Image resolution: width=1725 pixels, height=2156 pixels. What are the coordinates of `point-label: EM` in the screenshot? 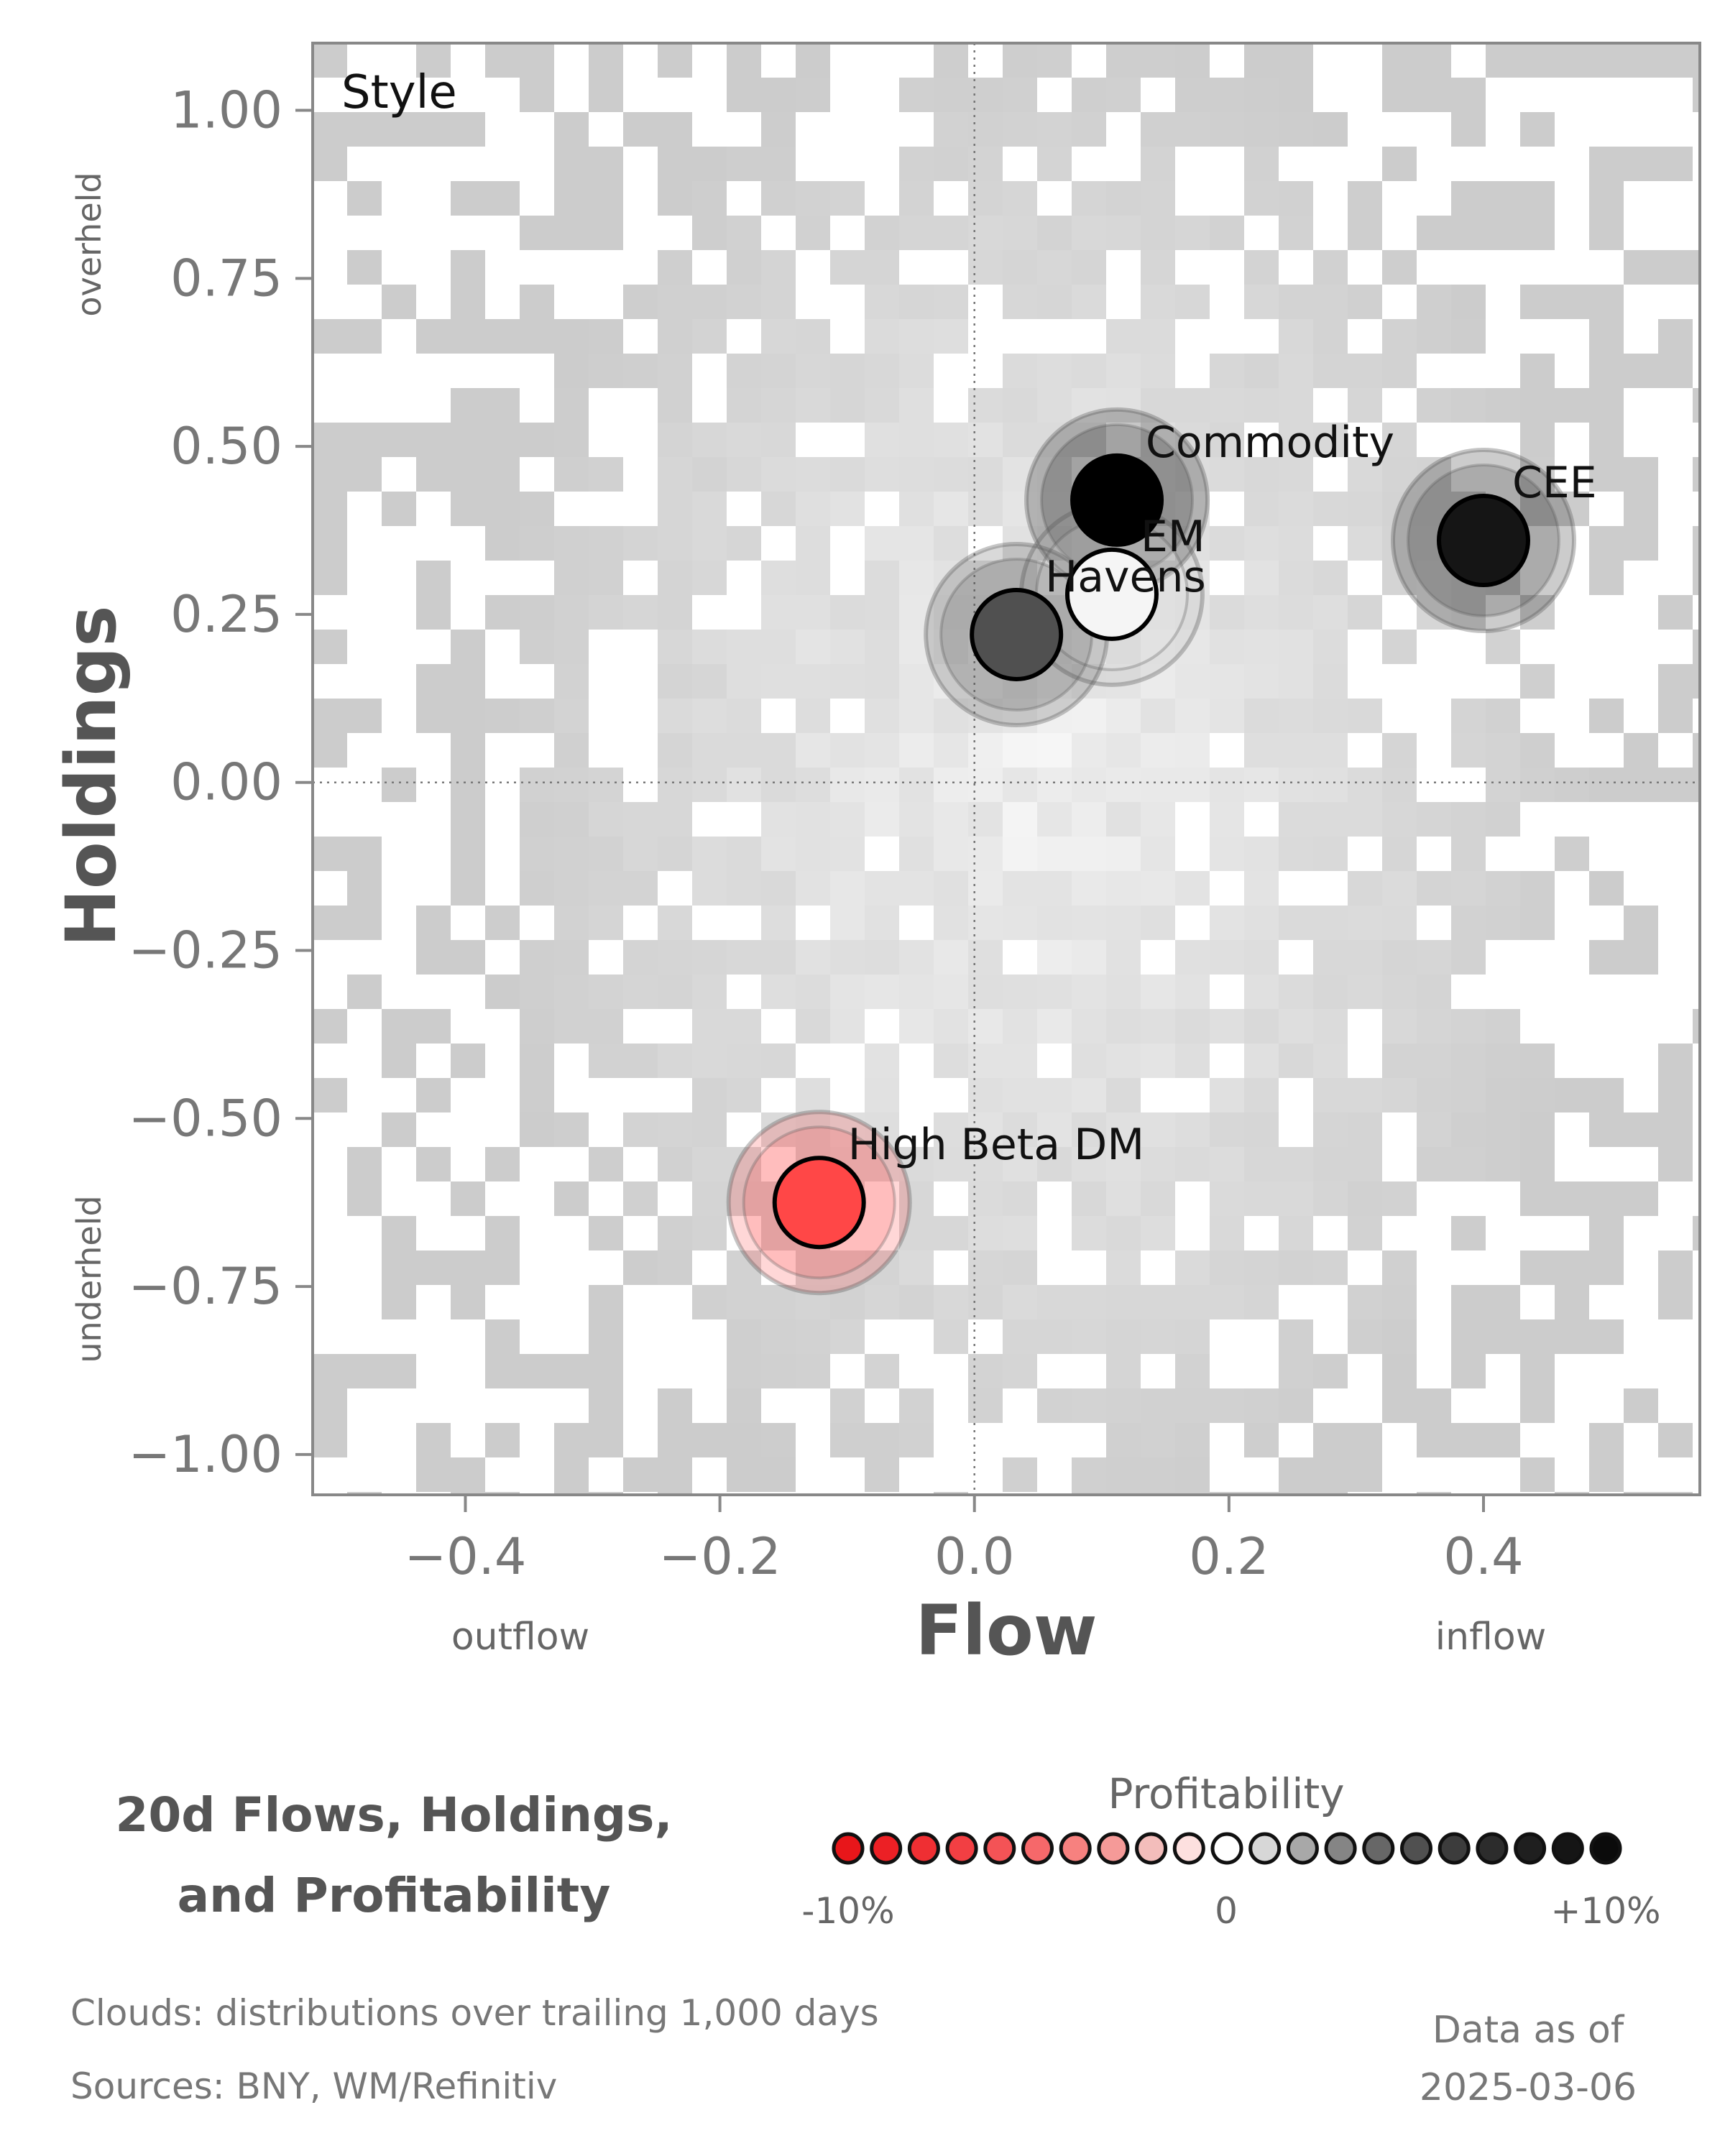 It's located at (1173, 537).